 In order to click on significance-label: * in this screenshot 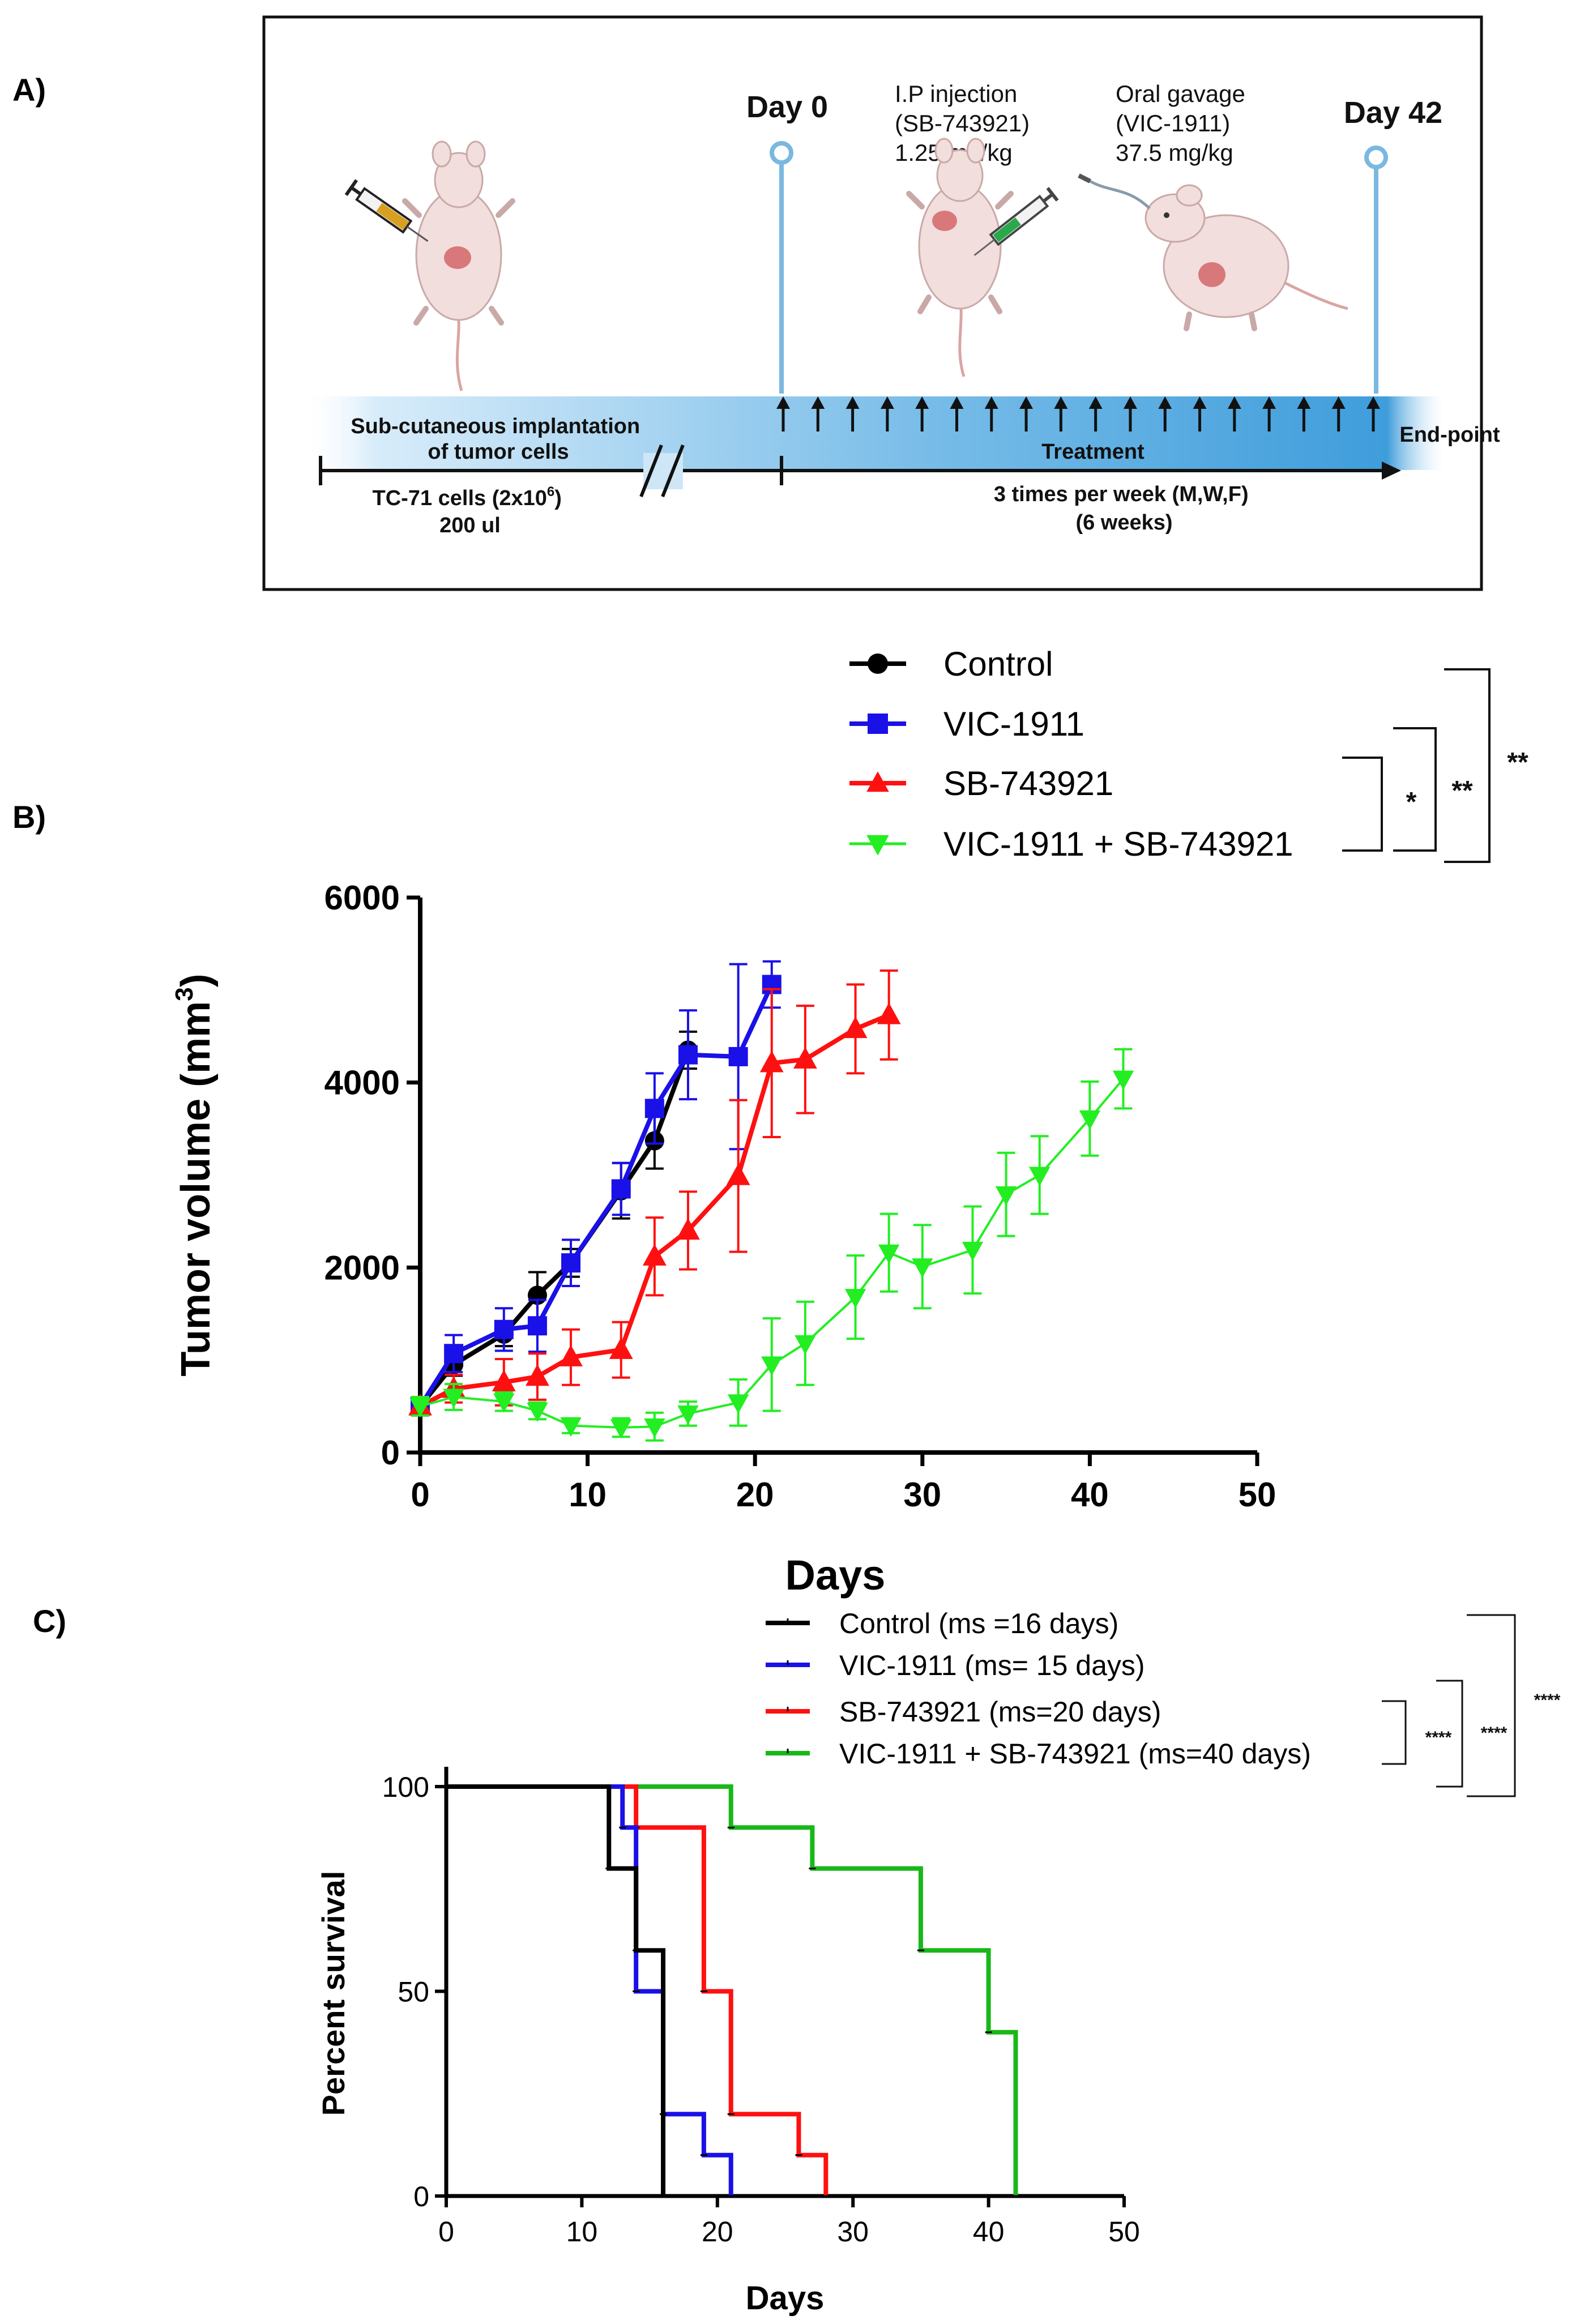, I will do `click(1411, 802)`.